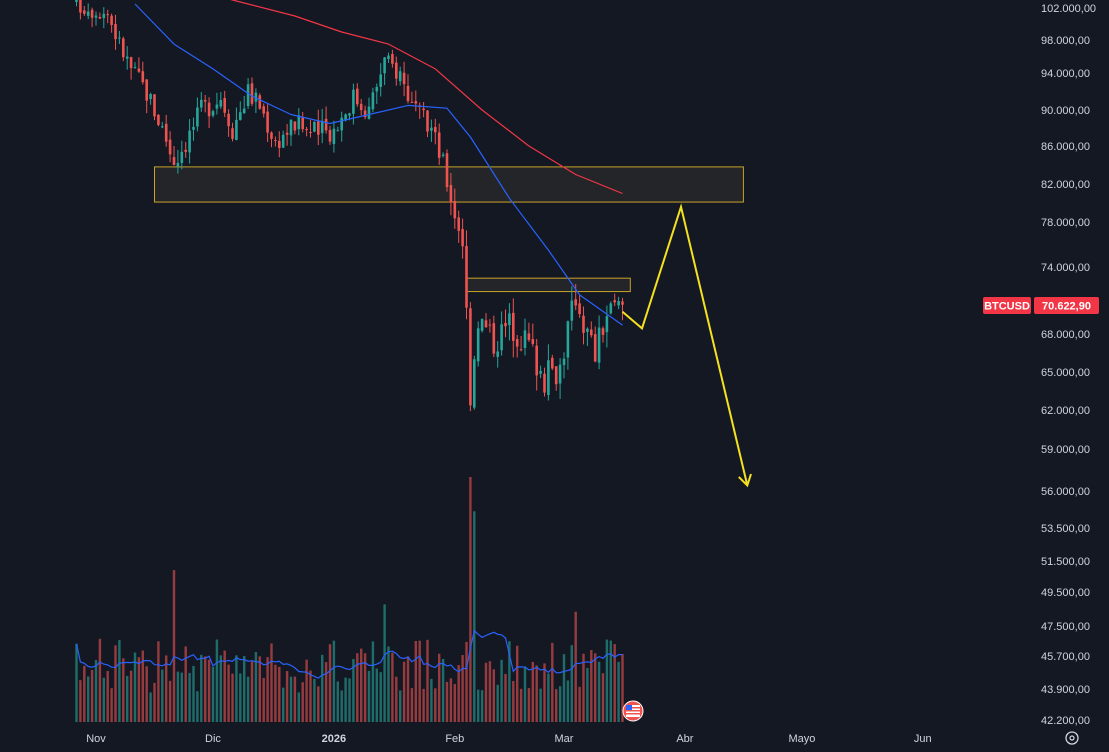 This screenshot has height=752, width=1109. Describe the element at coordinates (349, 654) in the screenshot. I see `volume-ma-line` at that location.